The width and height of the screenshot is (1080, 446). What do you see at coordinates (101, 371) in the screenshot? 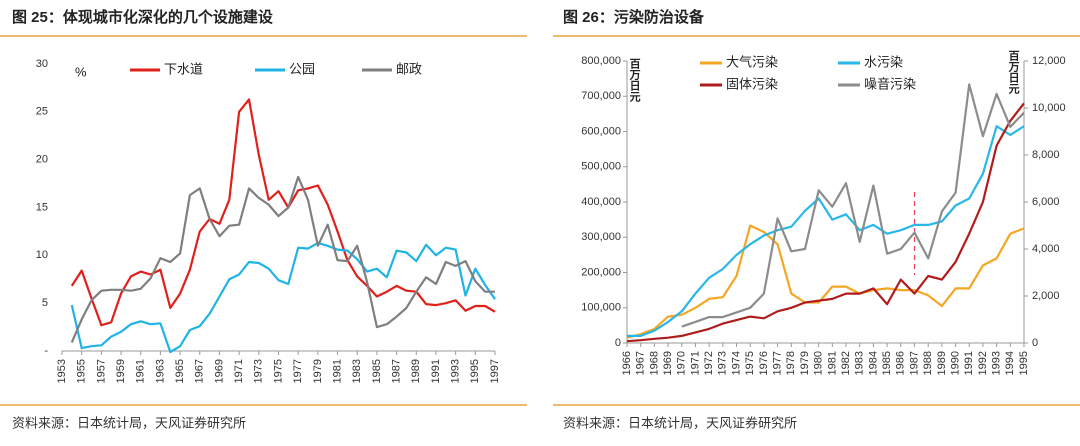
I see `x-tick-label: 1957` at bounding box center [101, 371].